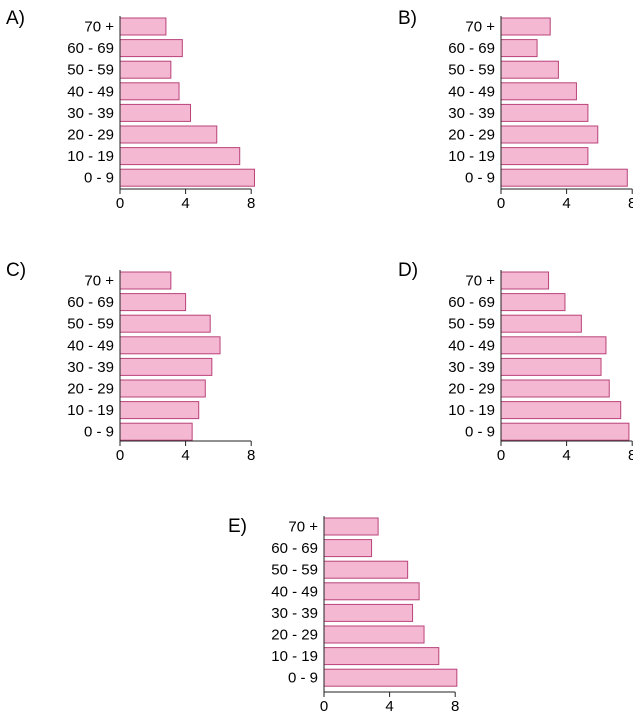 Image resolution: width=633 pixels, height=717 pixels. I want to click on panel-a-category-label-0: 0 - 9, so click(99, 178).